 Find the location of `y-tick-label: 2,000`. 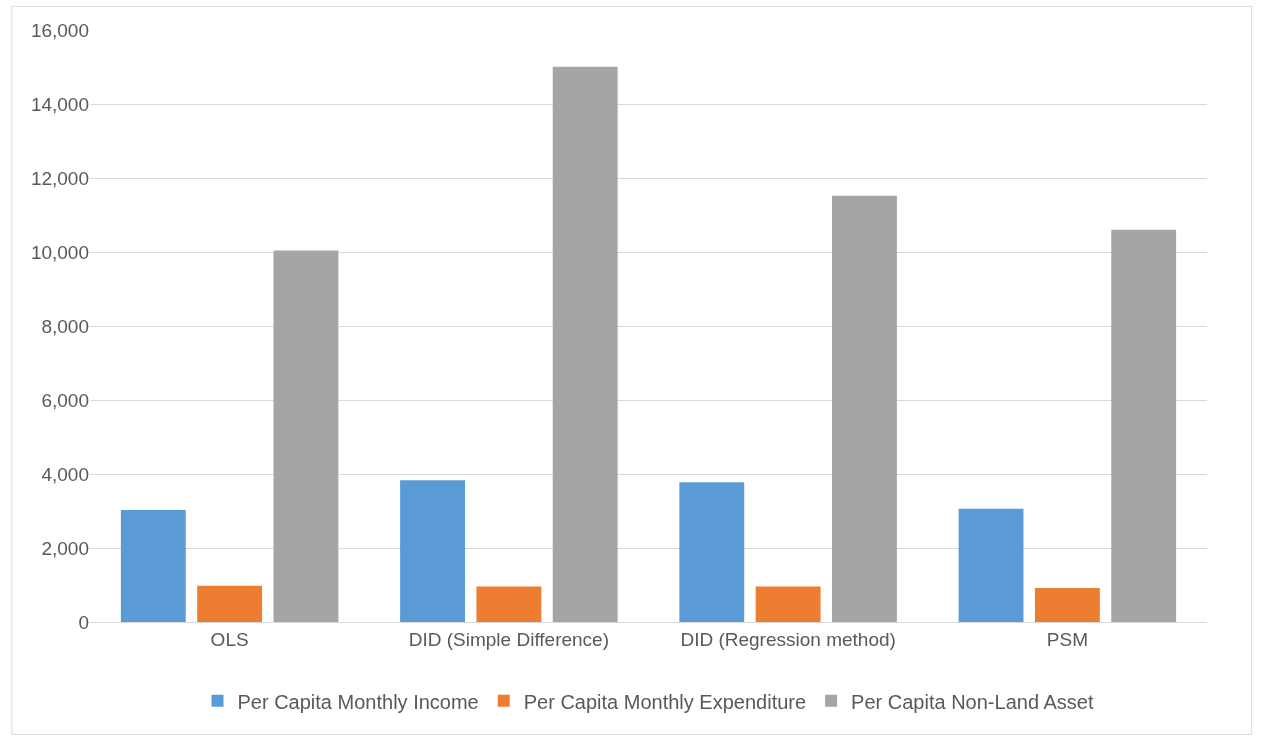

y-tick-label: 2,000 is located at coordinates (65, 548).